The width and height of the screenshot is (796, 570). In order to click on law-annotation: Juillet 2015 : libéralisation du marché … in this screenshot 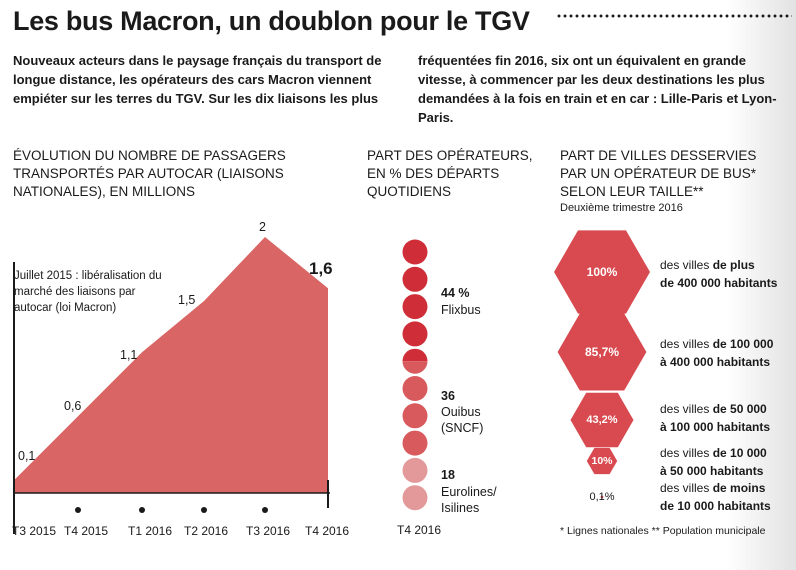, I will do `click(88, 292)`.